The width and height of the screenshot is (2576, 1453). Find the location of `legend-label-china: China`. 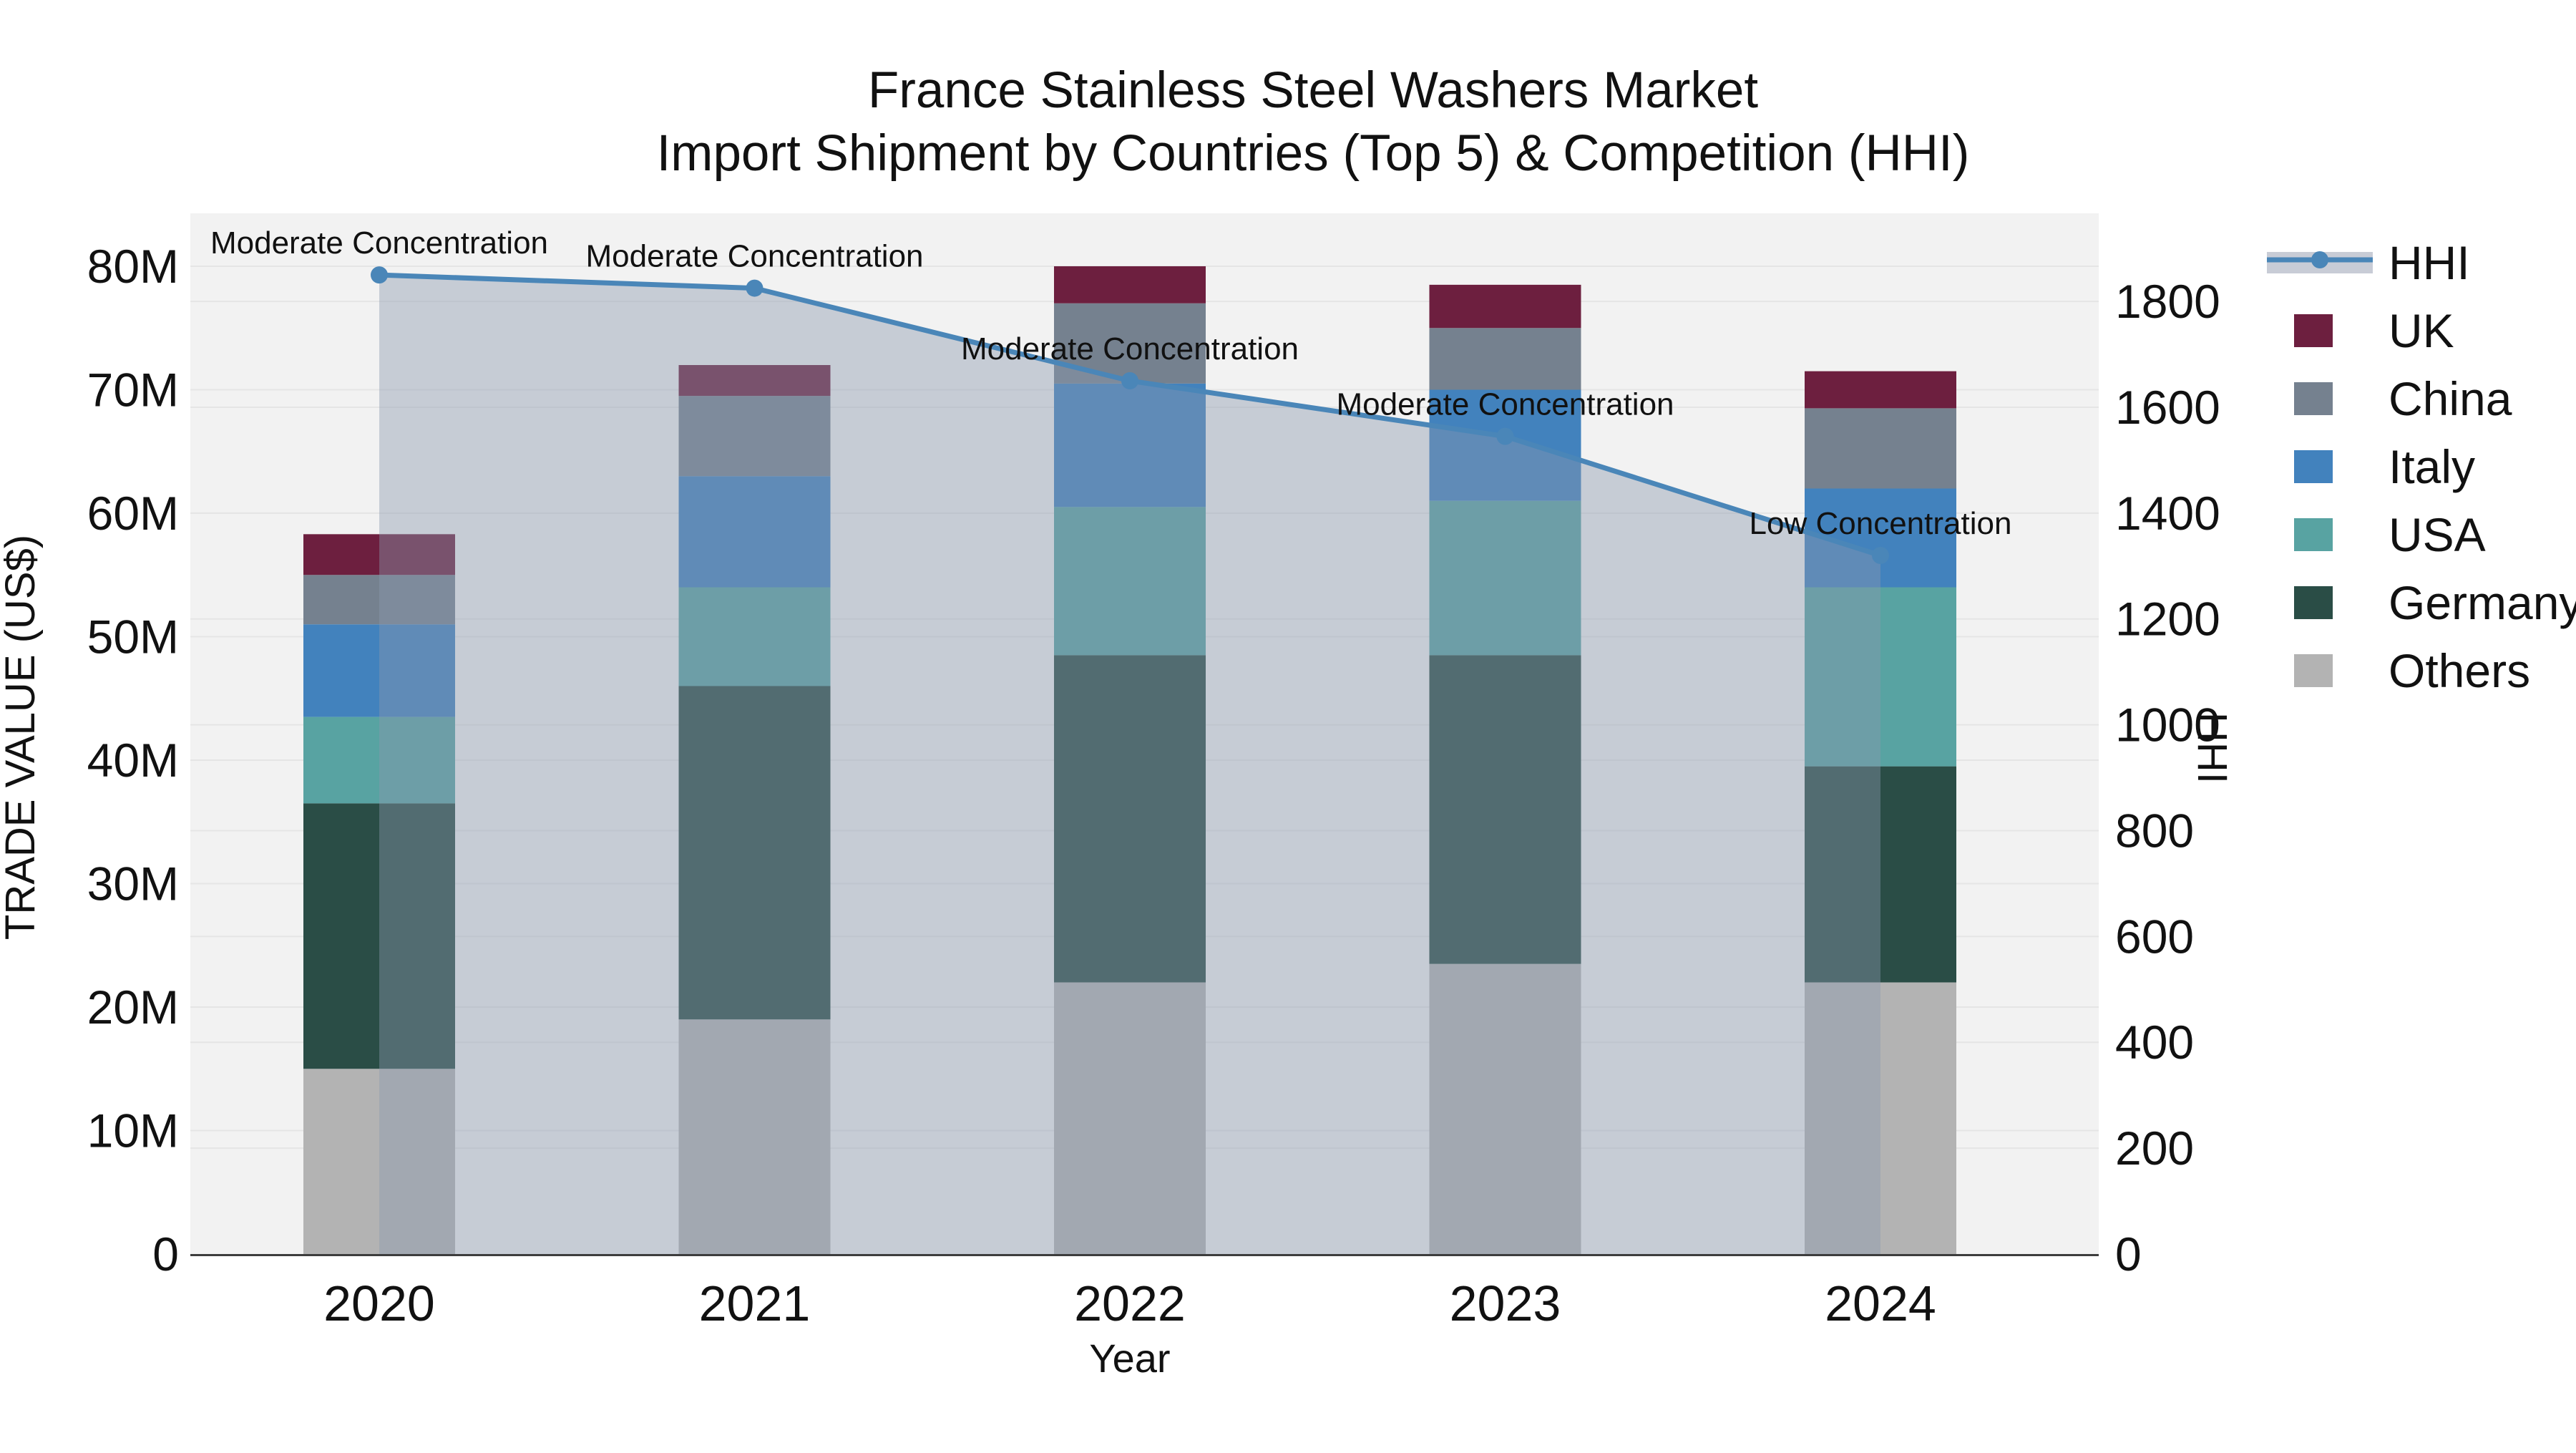

legend-label-china: China is located at coordinates (2450, 399).